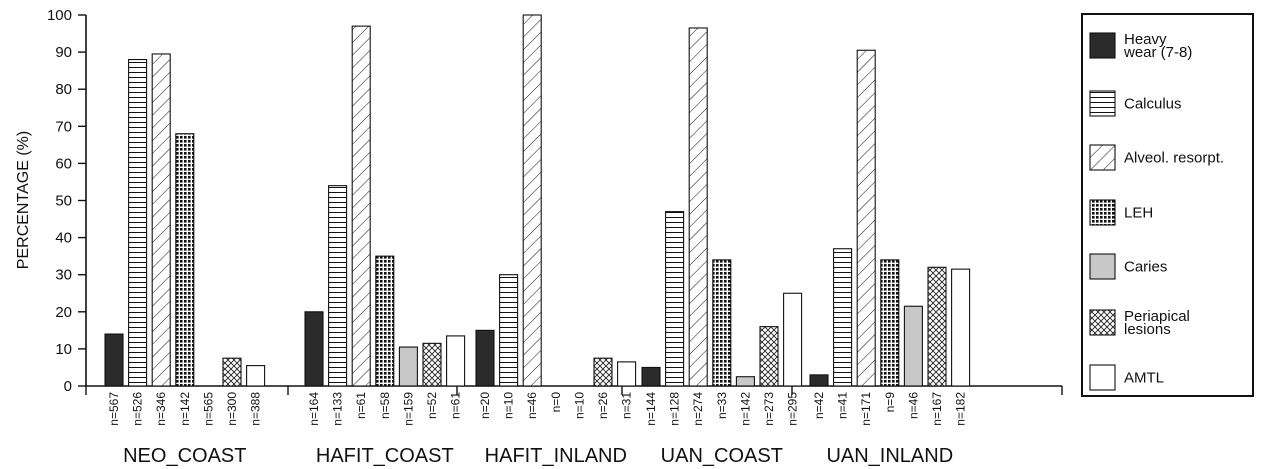 The height and width of the screenshot is (469, 1261). I want to click on n-label: n=20, so click(485, 405).